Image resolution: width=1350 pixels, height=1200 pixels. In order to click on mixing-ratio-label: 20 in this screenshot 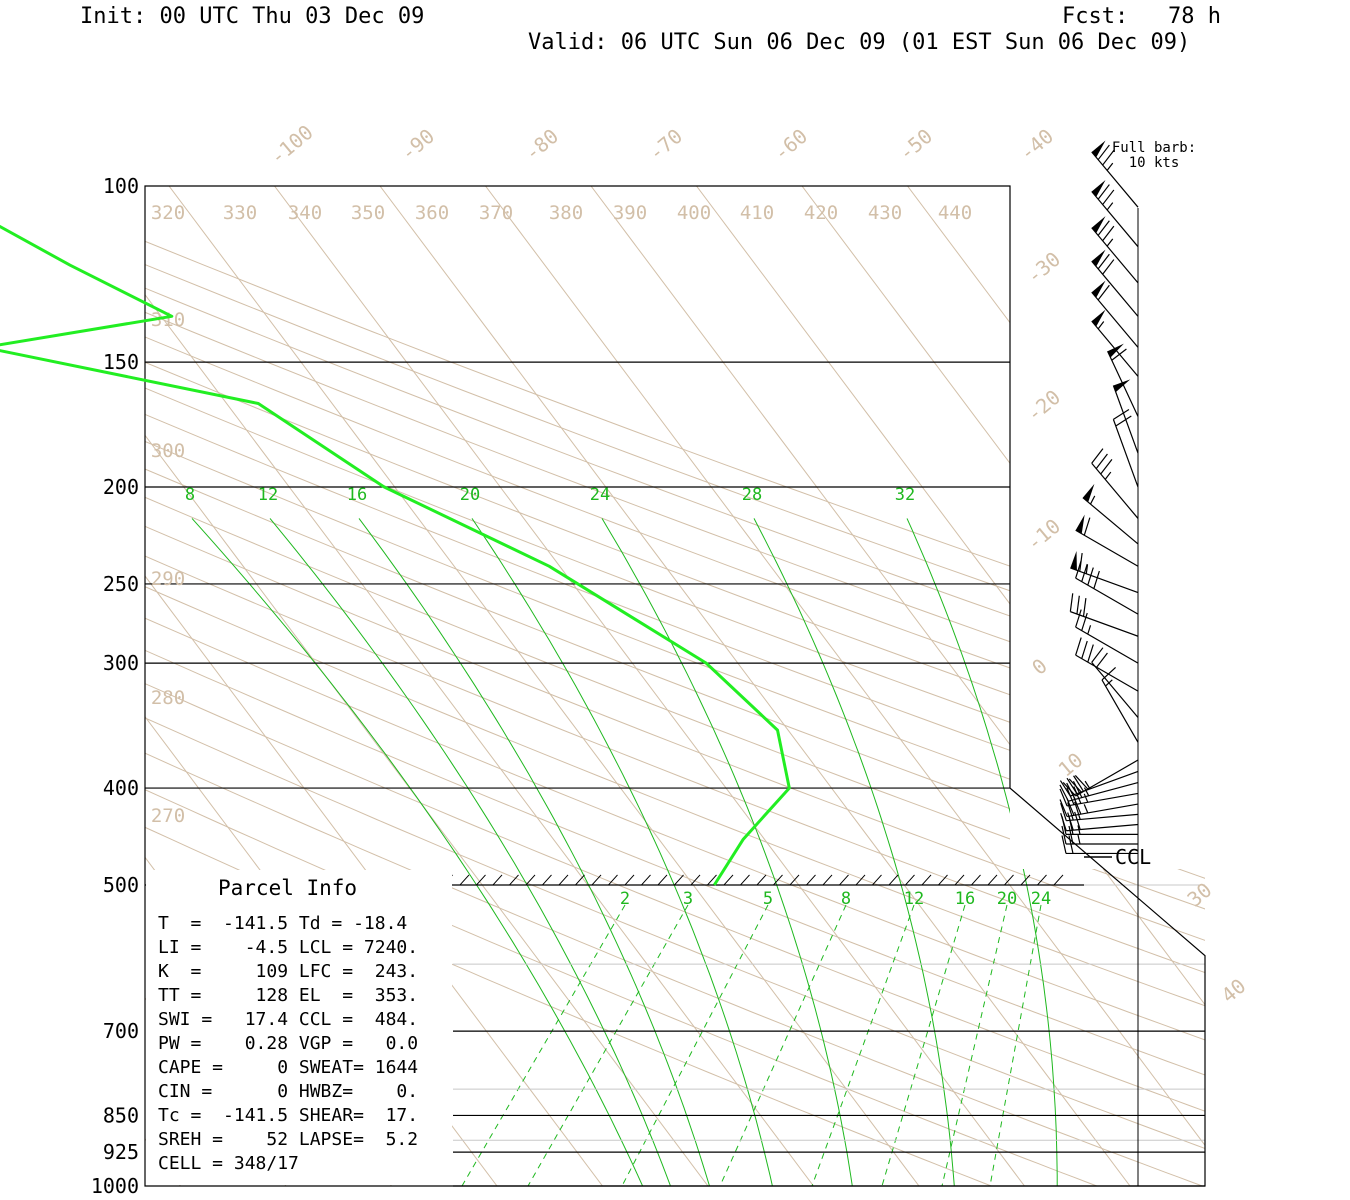, I will do `click(1007, 899)`.